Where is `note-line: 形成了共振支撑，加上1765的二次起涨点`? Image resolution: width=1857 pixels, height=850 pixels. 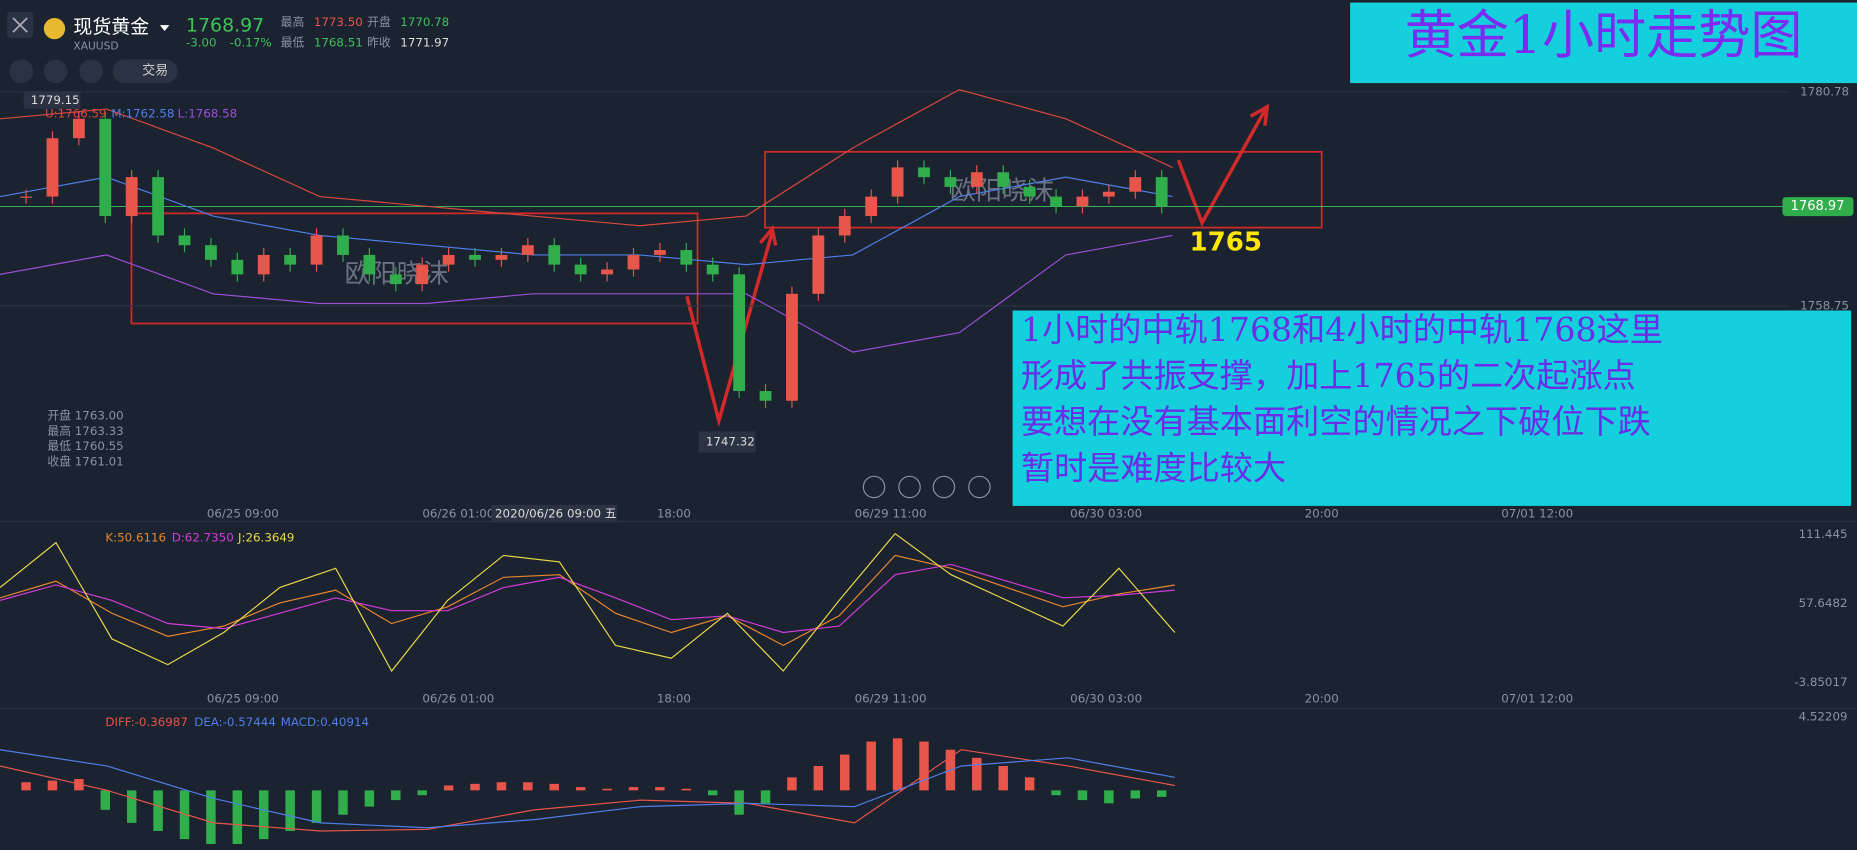 note-line: 形成了共振支撑，加上1765的二次起涨点 is located at coordinates (1328, 375).